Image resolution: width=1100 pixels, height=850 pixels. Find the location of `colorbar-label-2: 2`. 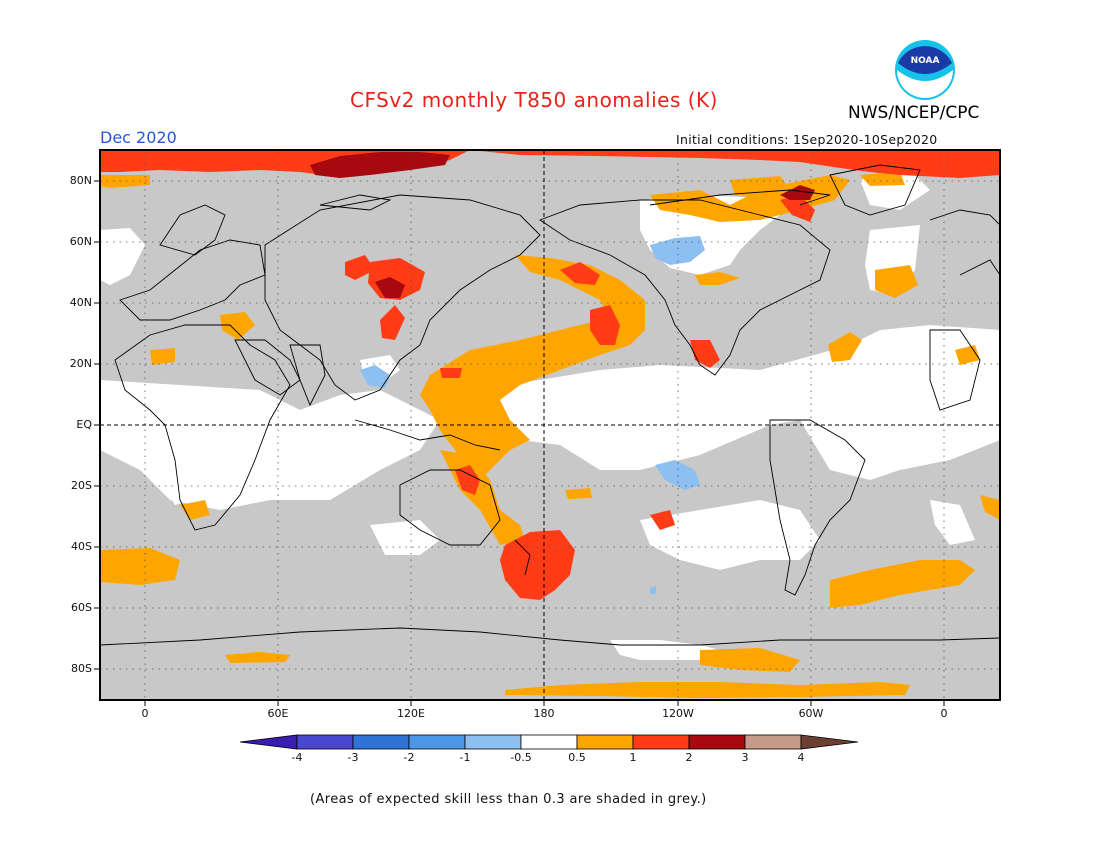

colorbar-label-2: 2 is located at coordinates (689, 757).